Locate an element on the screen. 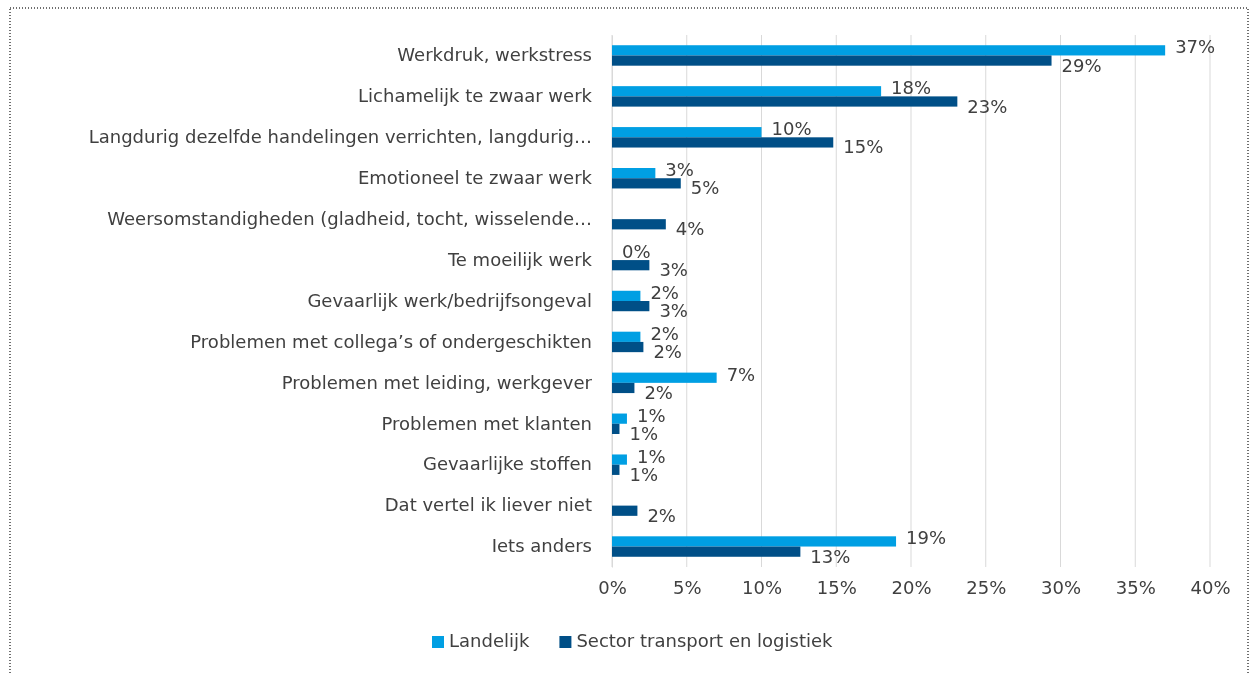  x-tick-label: 20% is located at coordinates (911, 587).